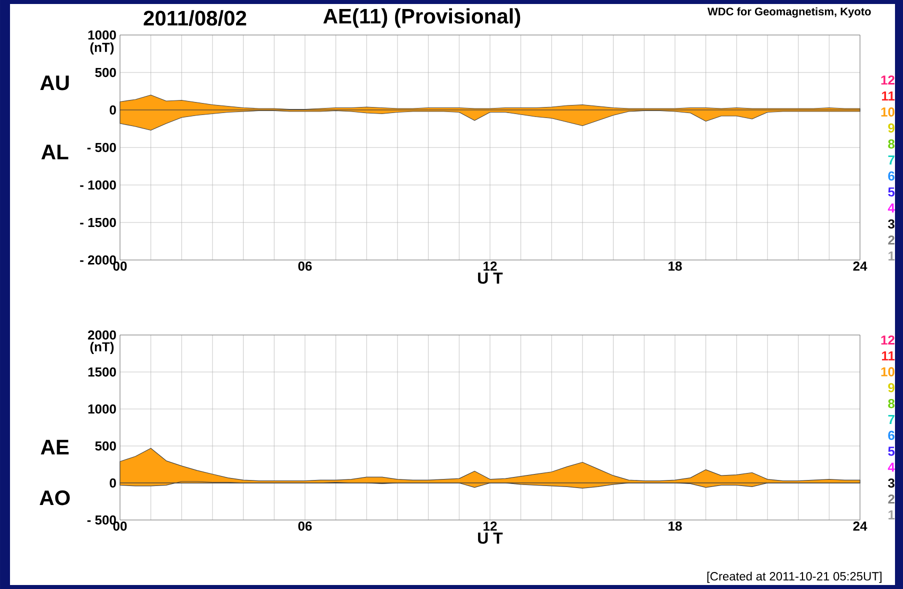 This screenshot has width=903, height=589. Describe the element at coordinates (102, 372) in the screenshot. I see `y-tick-label: 1500` at that location.